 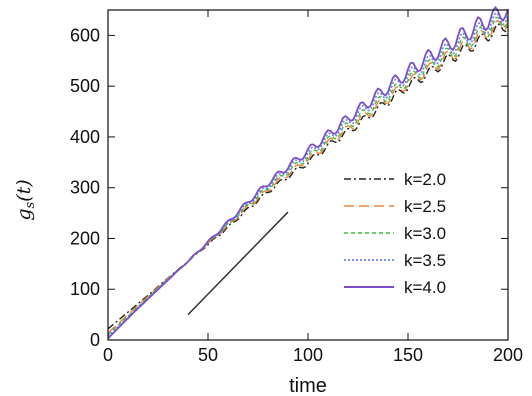 I want to click on x-tick-label: 200, so click(x=508, y=355).